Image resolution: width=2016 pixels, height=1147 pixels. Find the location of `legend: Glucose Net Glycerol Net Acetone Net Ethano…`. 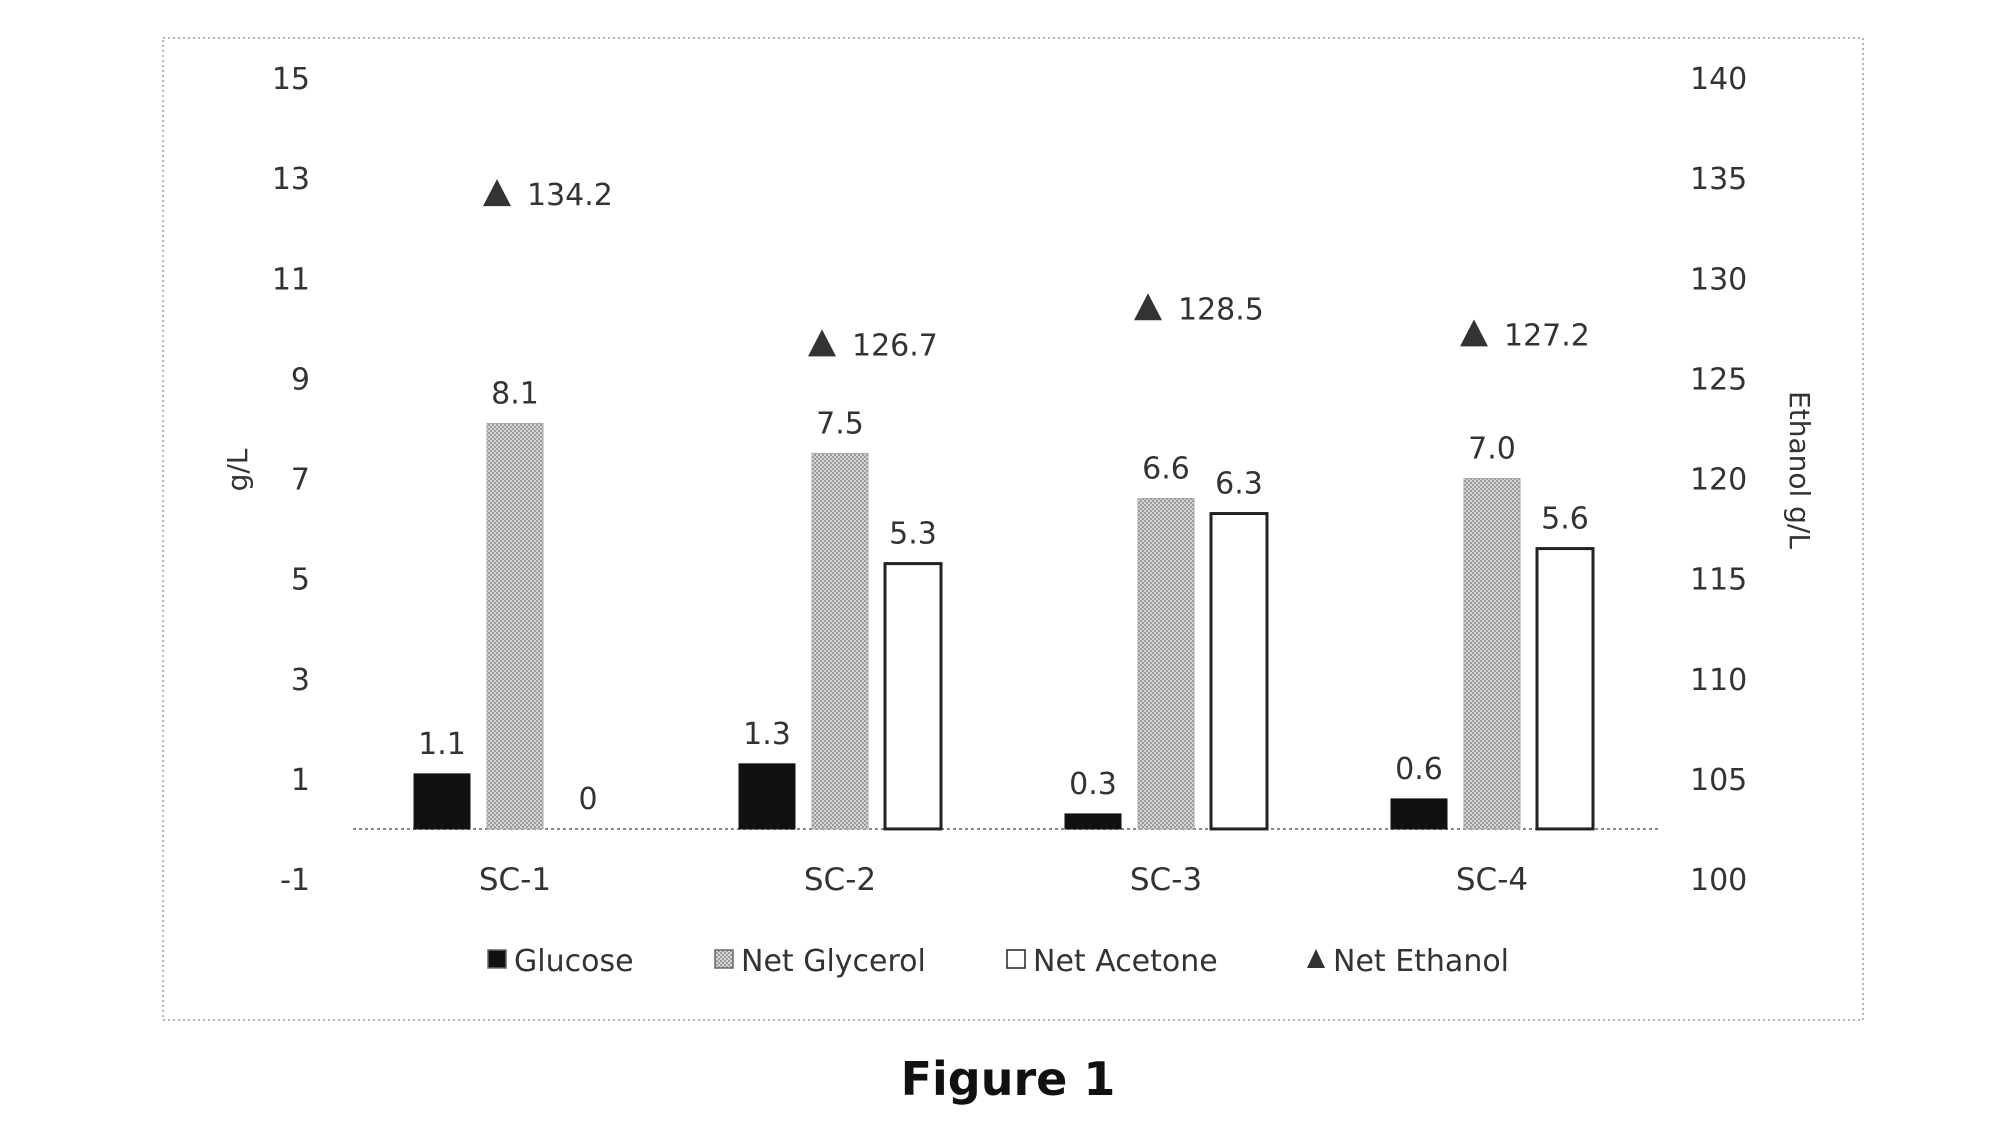

legend: Glucose Net Glycerol Net Acetone Net Ethano… is located at coordinates (998, 961).